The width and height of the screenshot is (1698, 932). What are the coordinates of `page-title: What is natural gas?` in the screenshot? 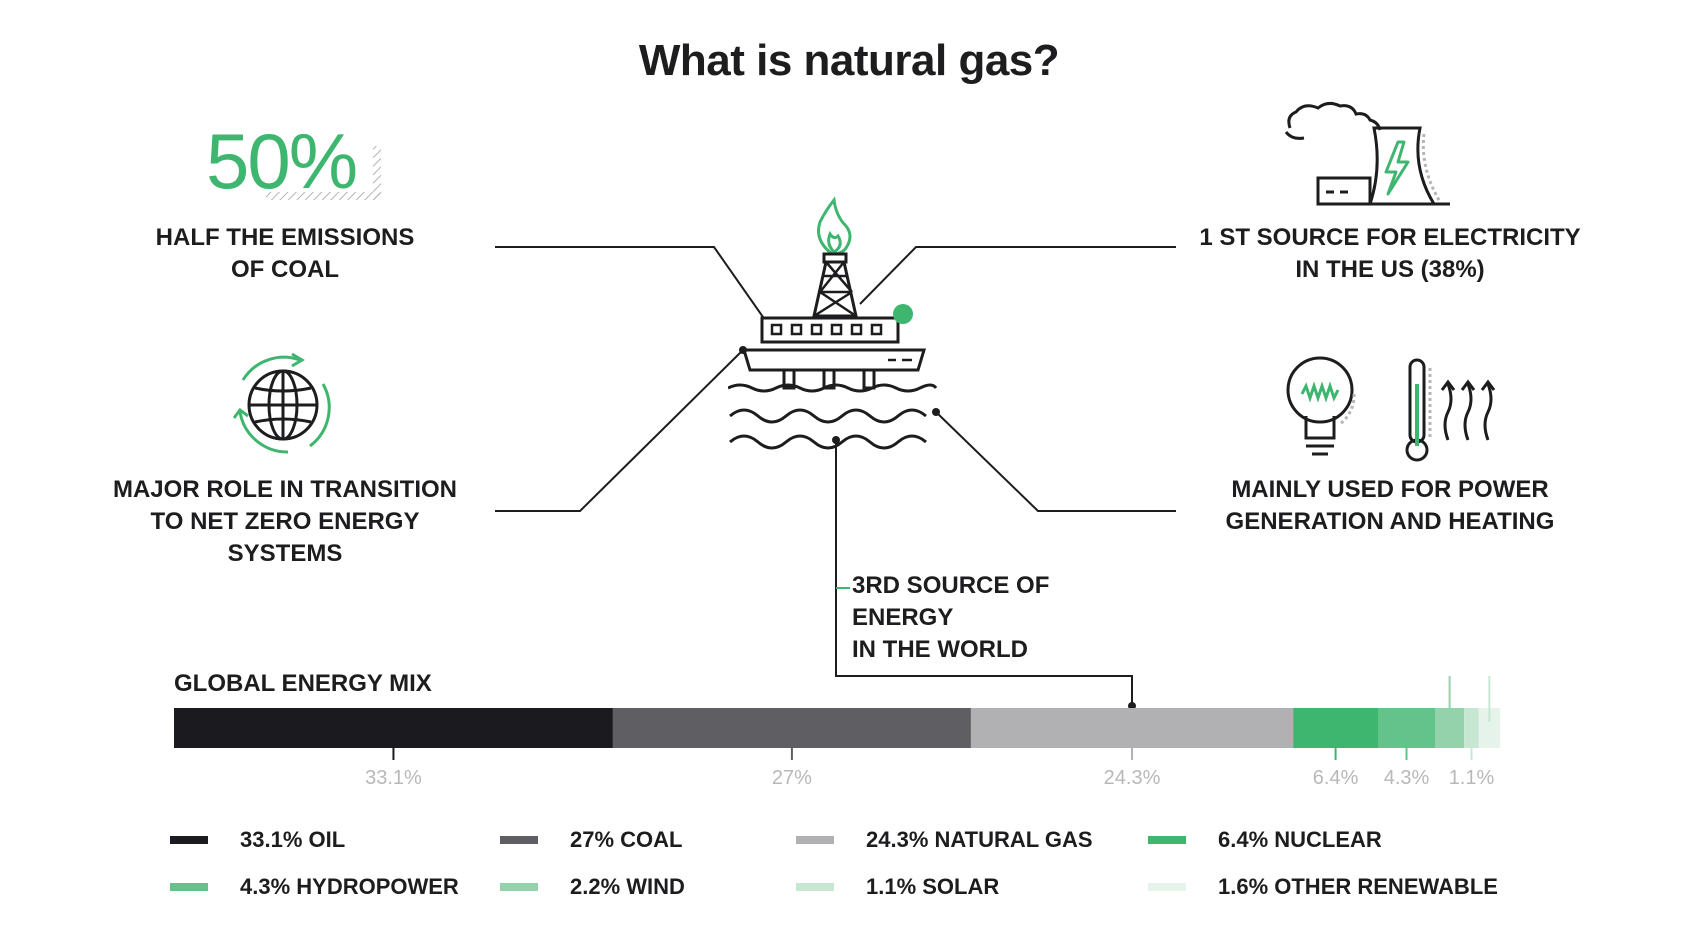 It's located at (849, 60).